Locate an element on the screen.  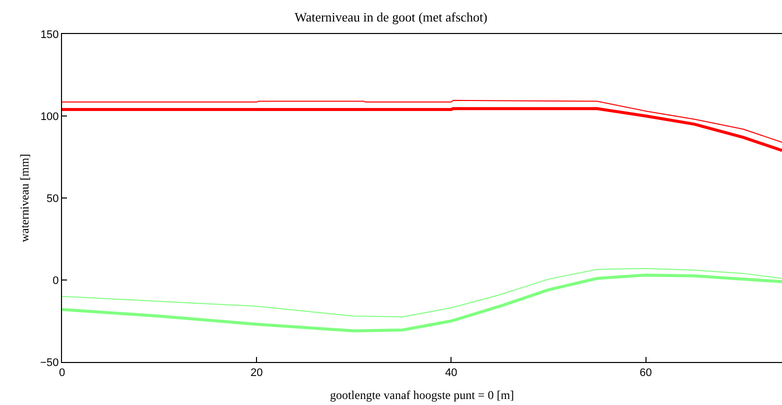
x-axis-title: gootlengte vanaf hoogste punt = 0 [m] is located at coordinates (422, 395).